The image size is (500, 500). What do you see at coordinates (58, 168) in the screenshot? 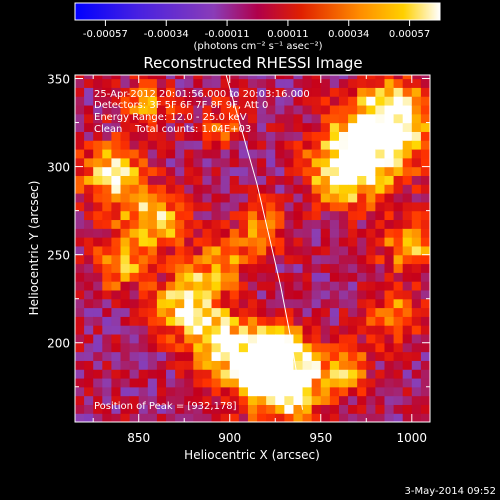
I see `y-tick-label: 300` at bounding box center [58, 168].